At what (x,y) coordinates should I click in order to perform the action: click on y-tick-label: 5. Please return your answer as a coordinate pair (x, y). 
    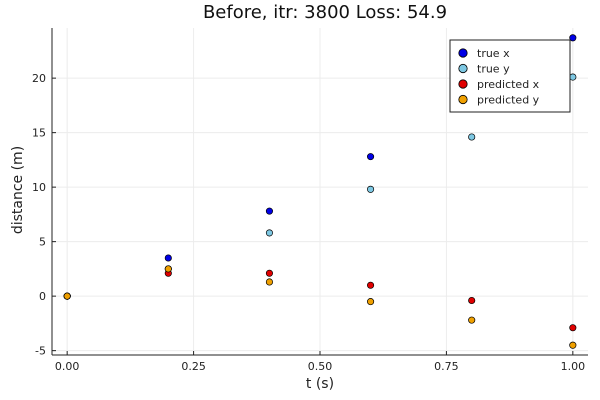
    Looking at the image, I should click on (42, 242).